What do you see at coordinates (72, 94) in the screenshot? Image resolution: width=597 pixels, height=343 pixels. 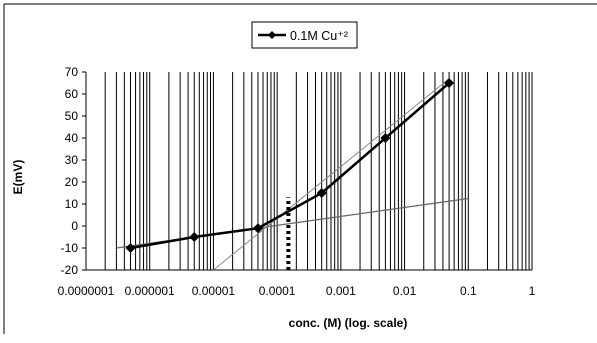 I see `y-tick-label: 60` at bounding box center [72, 94].